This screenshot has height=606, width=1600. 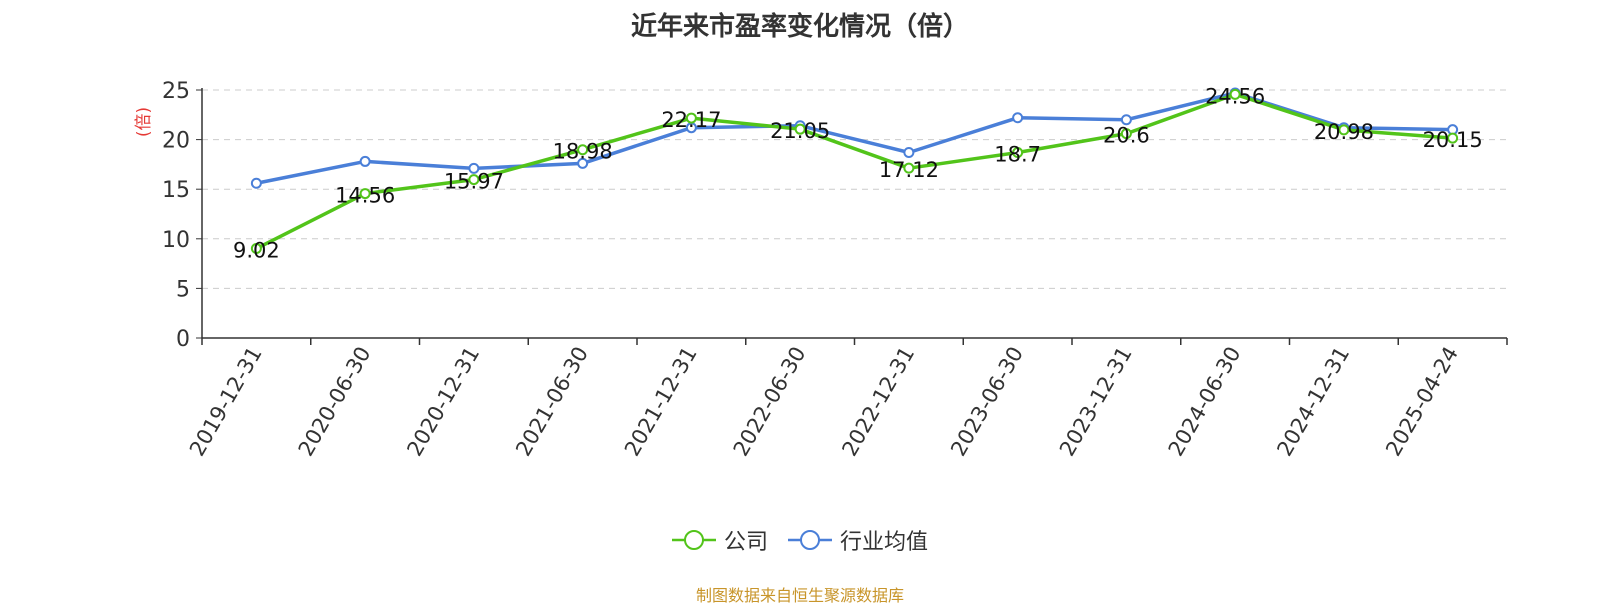 I want to click on legend-item-company: 公司, so click(x=719, y=540).